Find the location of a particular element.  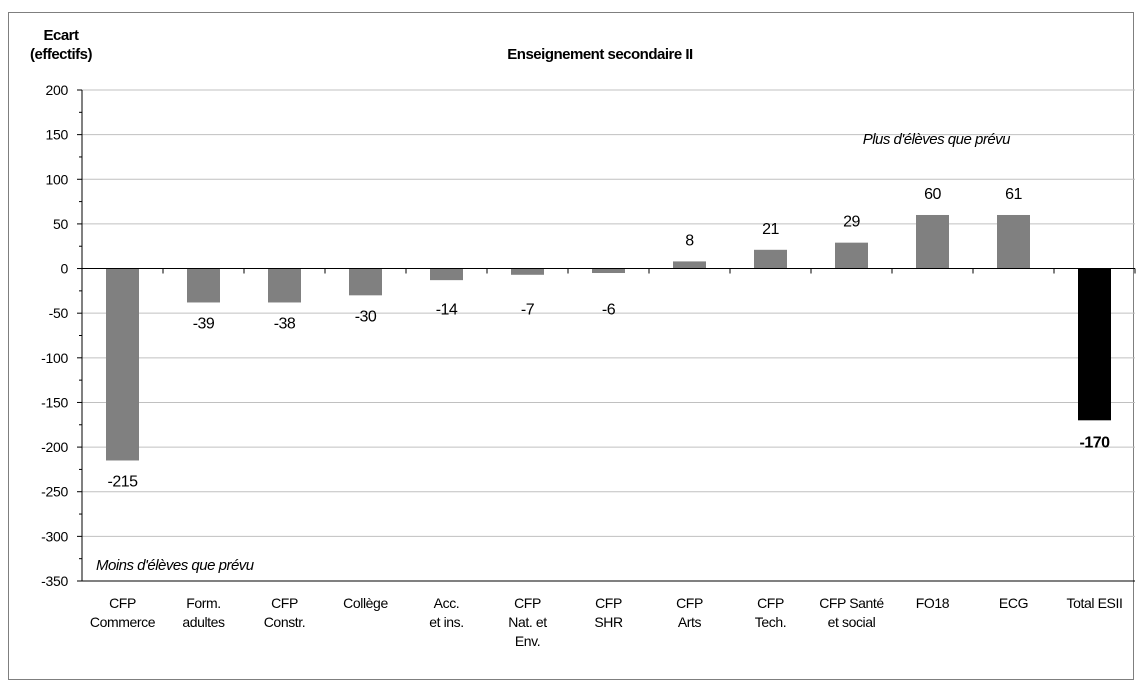

category-label: Acc. is located at coordinates (447, 603).